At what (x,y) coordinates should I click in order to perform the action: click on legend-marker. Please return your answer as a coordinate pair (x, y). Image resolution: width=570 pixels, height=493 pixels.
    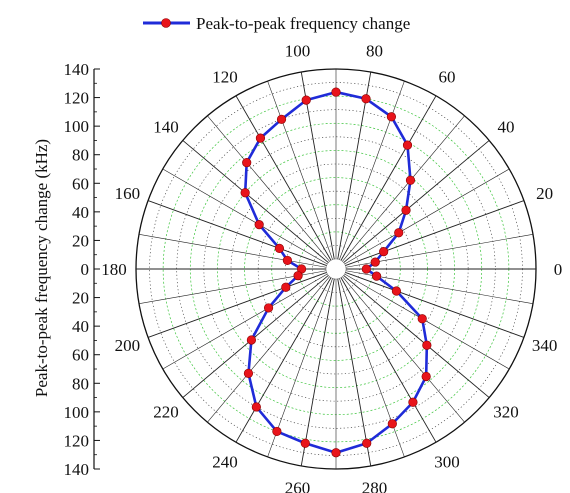
    Looking at the image, I should click on (166, 23).